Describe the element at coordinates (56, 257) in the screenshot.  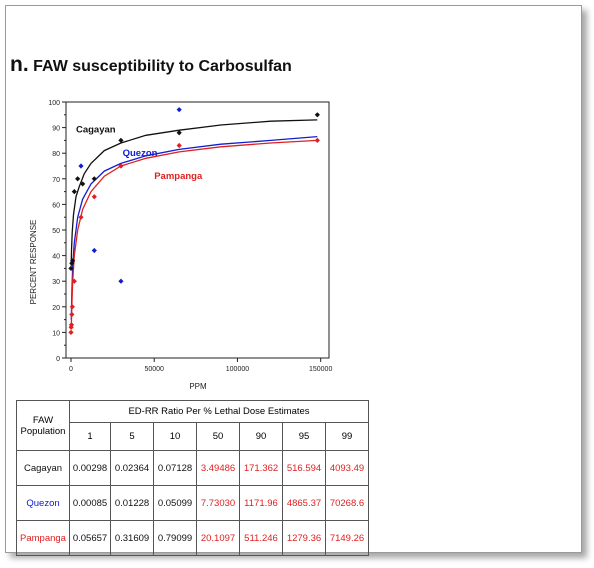
I see `y-tick-label: 40` at that location.